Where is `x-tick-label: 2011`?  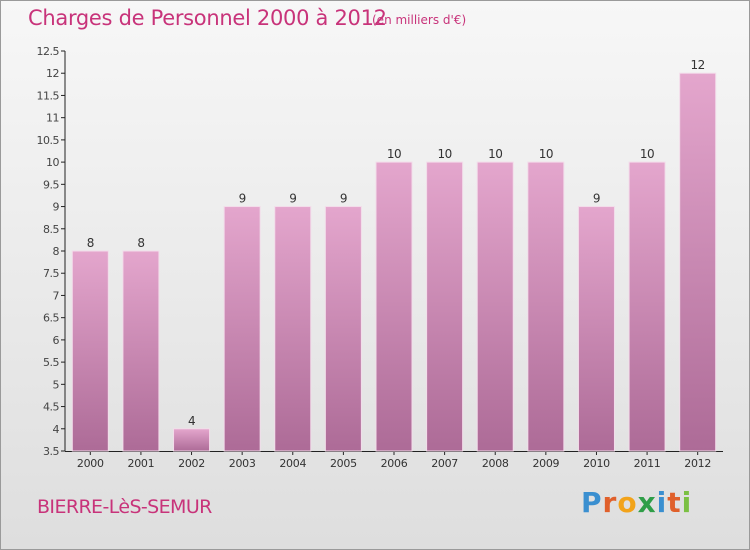
x-tick-label: 2011 is located at coordinates (647, 463).